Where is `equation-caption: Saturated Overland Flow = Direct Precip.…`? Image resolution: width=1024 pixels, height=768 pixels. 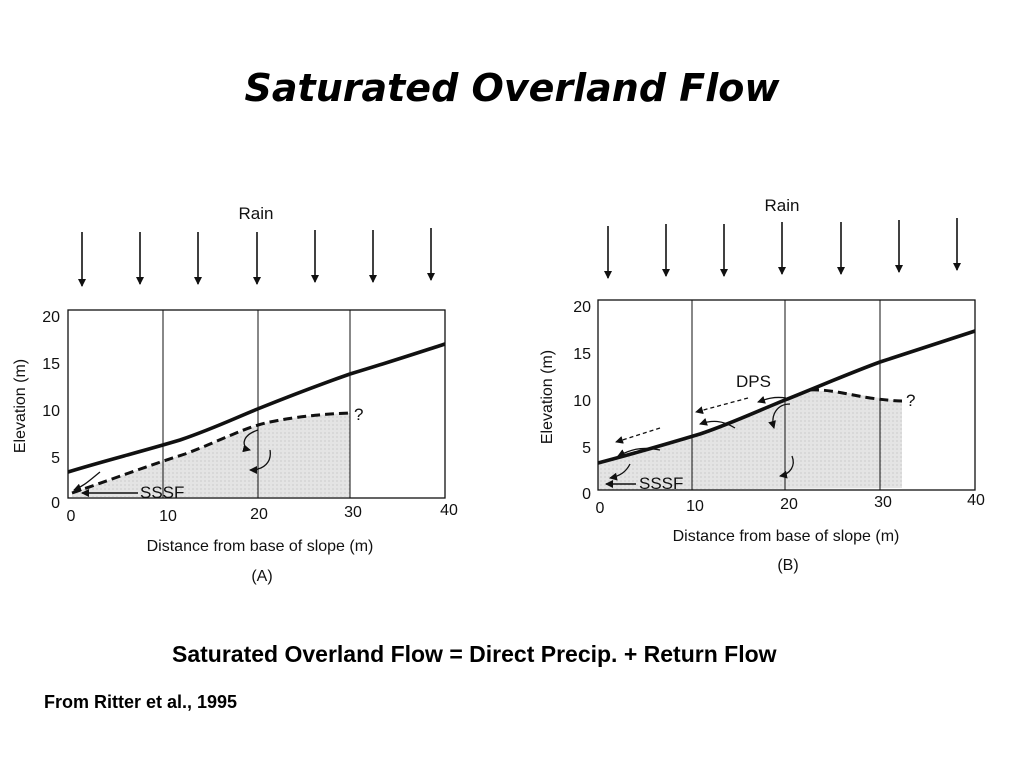 equation-caption: Saturated Overland Flow = Direct Precip.… is located at coordinates (474, 654).